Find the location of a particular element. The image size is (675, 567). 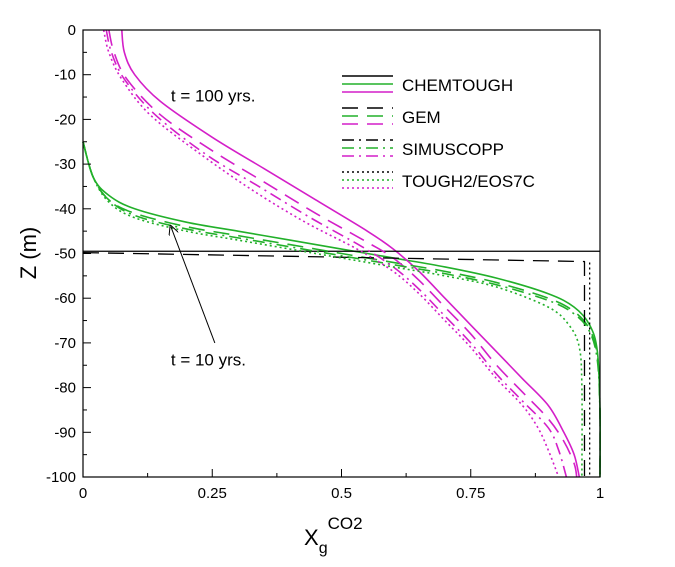

y-tick-label: -70 is located at coordinates (65, 343).